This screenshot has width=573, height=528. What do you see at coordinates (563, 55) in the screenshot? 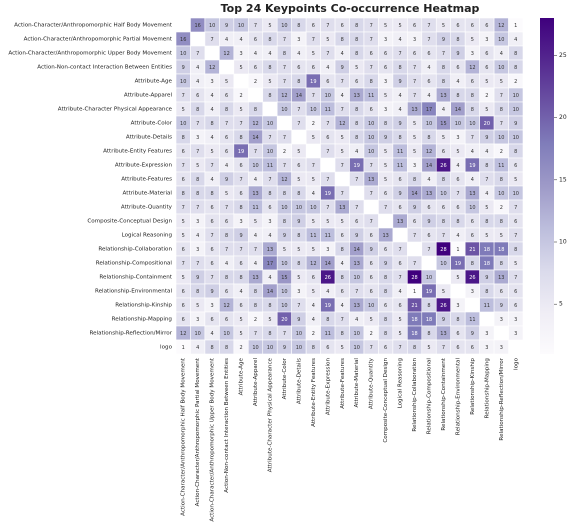
I see `colorbar-tick-label: 25` at bounding box center [563, 55].